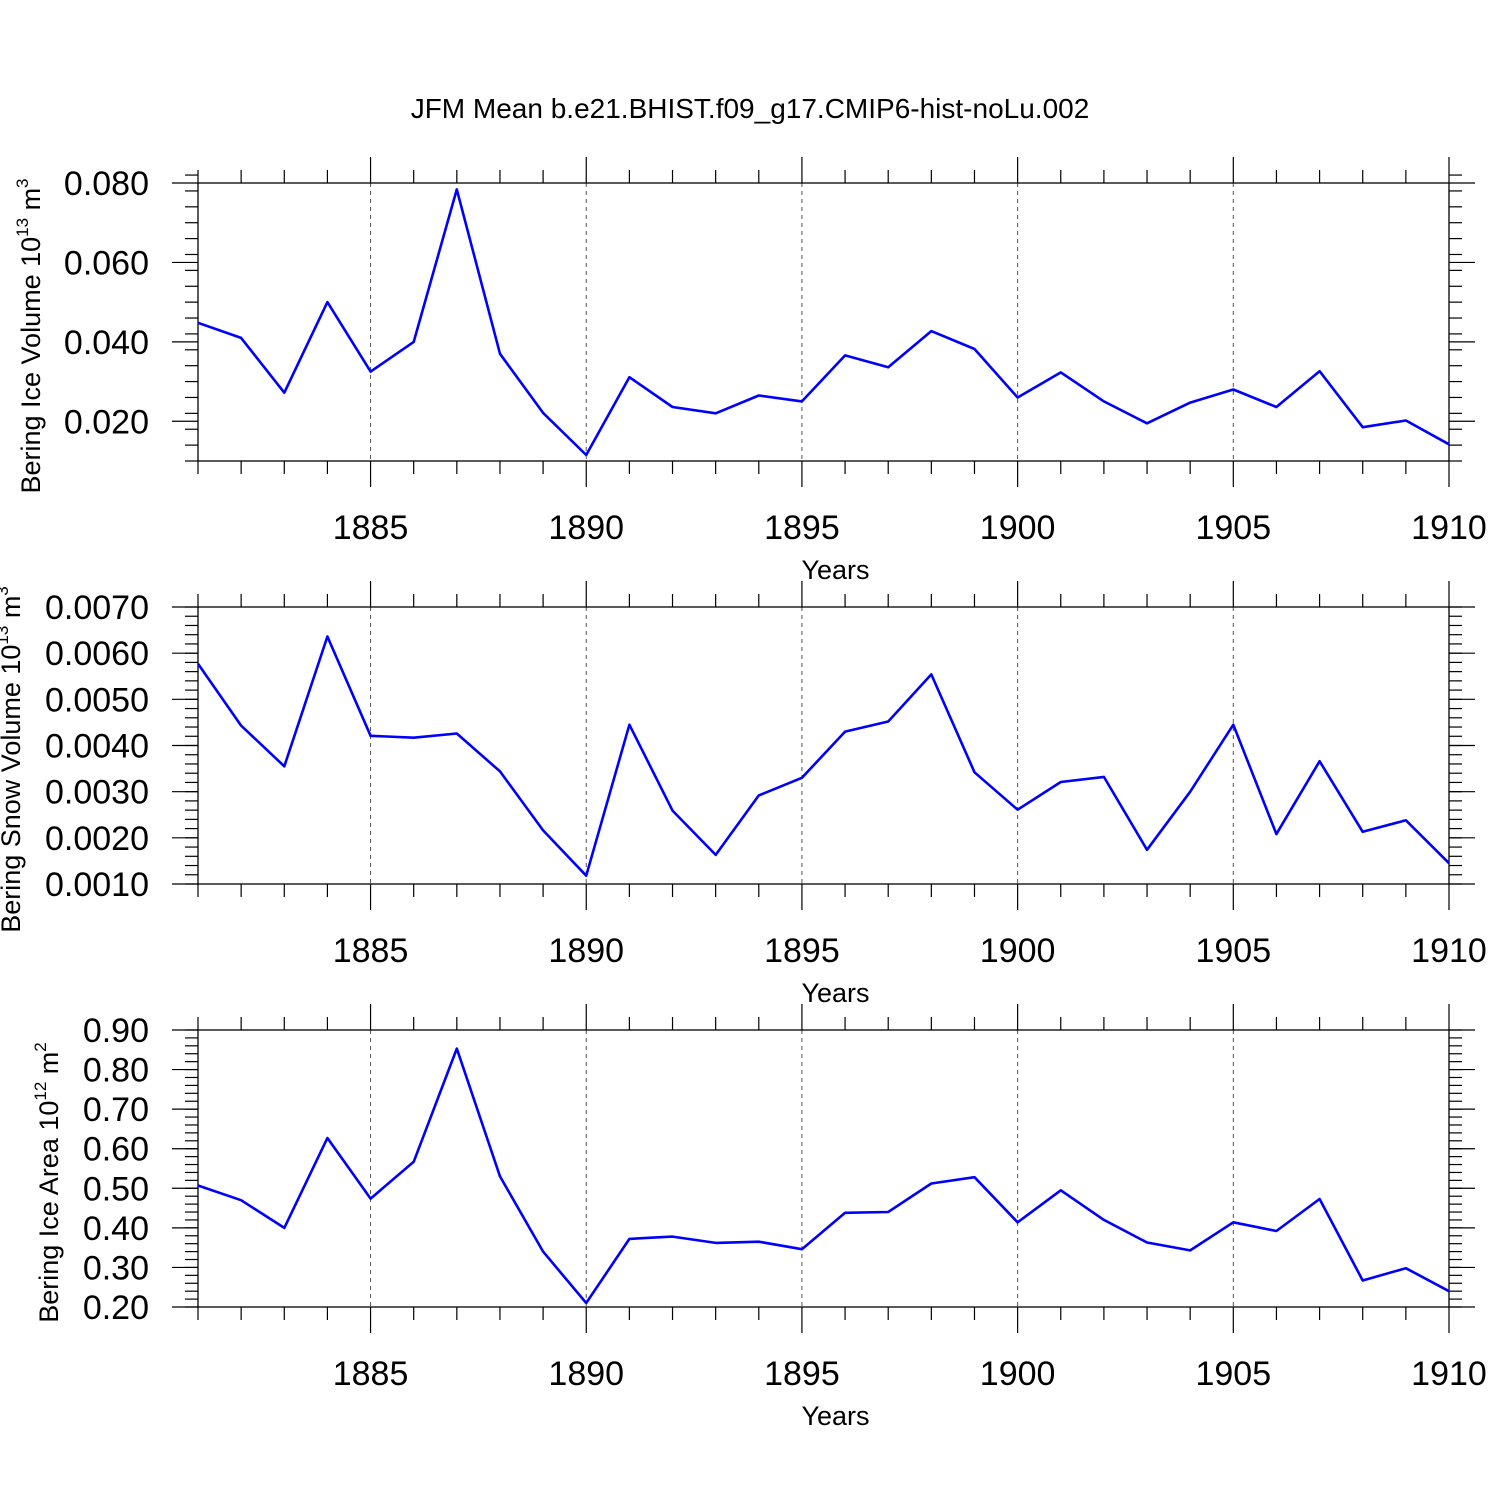 The image size is (1500, 1500). What do you see at coordinates (116, 1189) in the screenshot?
I see `y-tick-label: 0.50` at bounding box center [116, 1189].